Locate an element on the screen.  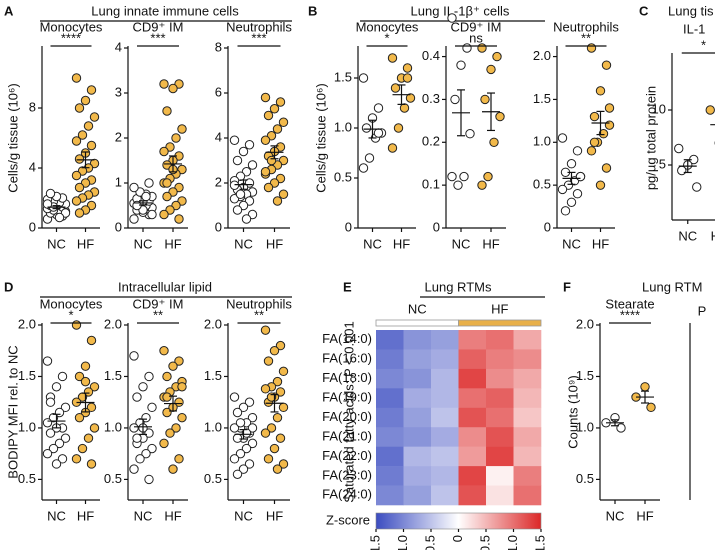
row-label: FA(14:0) is located at coordinates (347, 338).